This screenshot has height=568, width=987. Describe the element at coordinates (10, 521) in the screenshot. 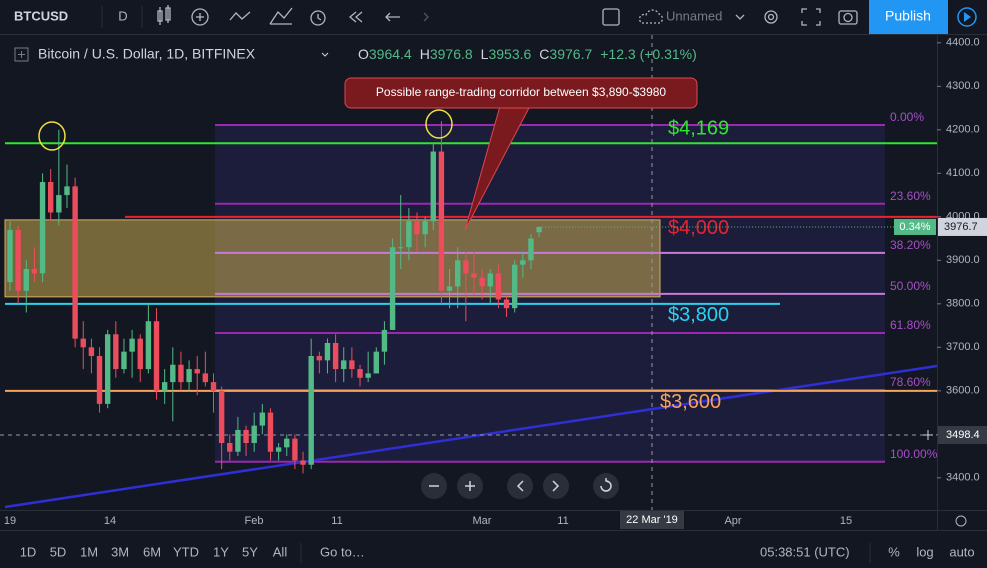

I see `x-tick-label: 19` at that location.